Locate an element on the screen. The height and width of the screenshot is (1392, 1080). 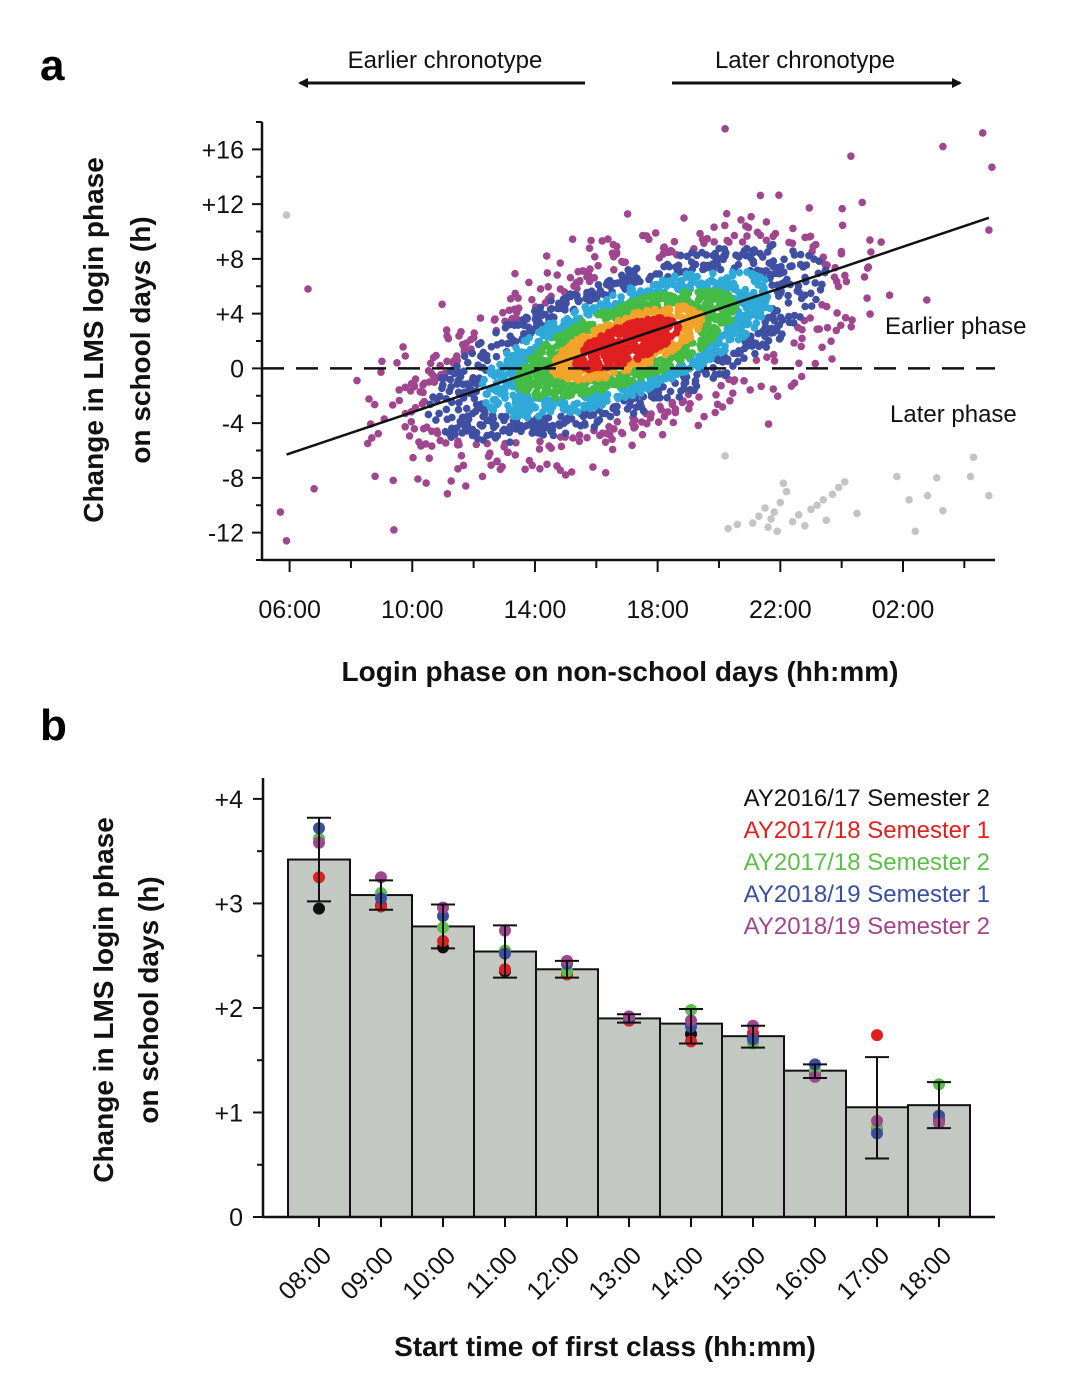
regression-line is located at coordinates (638, 336).